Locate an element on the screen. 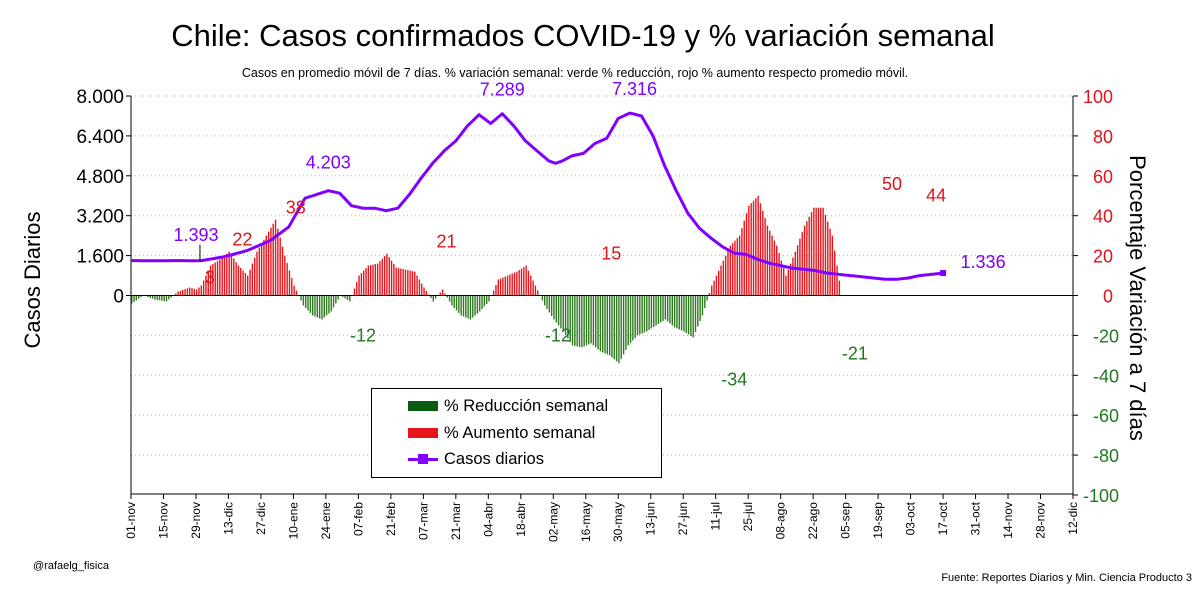  x-tick-label: 10-ene is located at coordinates (293, 521).